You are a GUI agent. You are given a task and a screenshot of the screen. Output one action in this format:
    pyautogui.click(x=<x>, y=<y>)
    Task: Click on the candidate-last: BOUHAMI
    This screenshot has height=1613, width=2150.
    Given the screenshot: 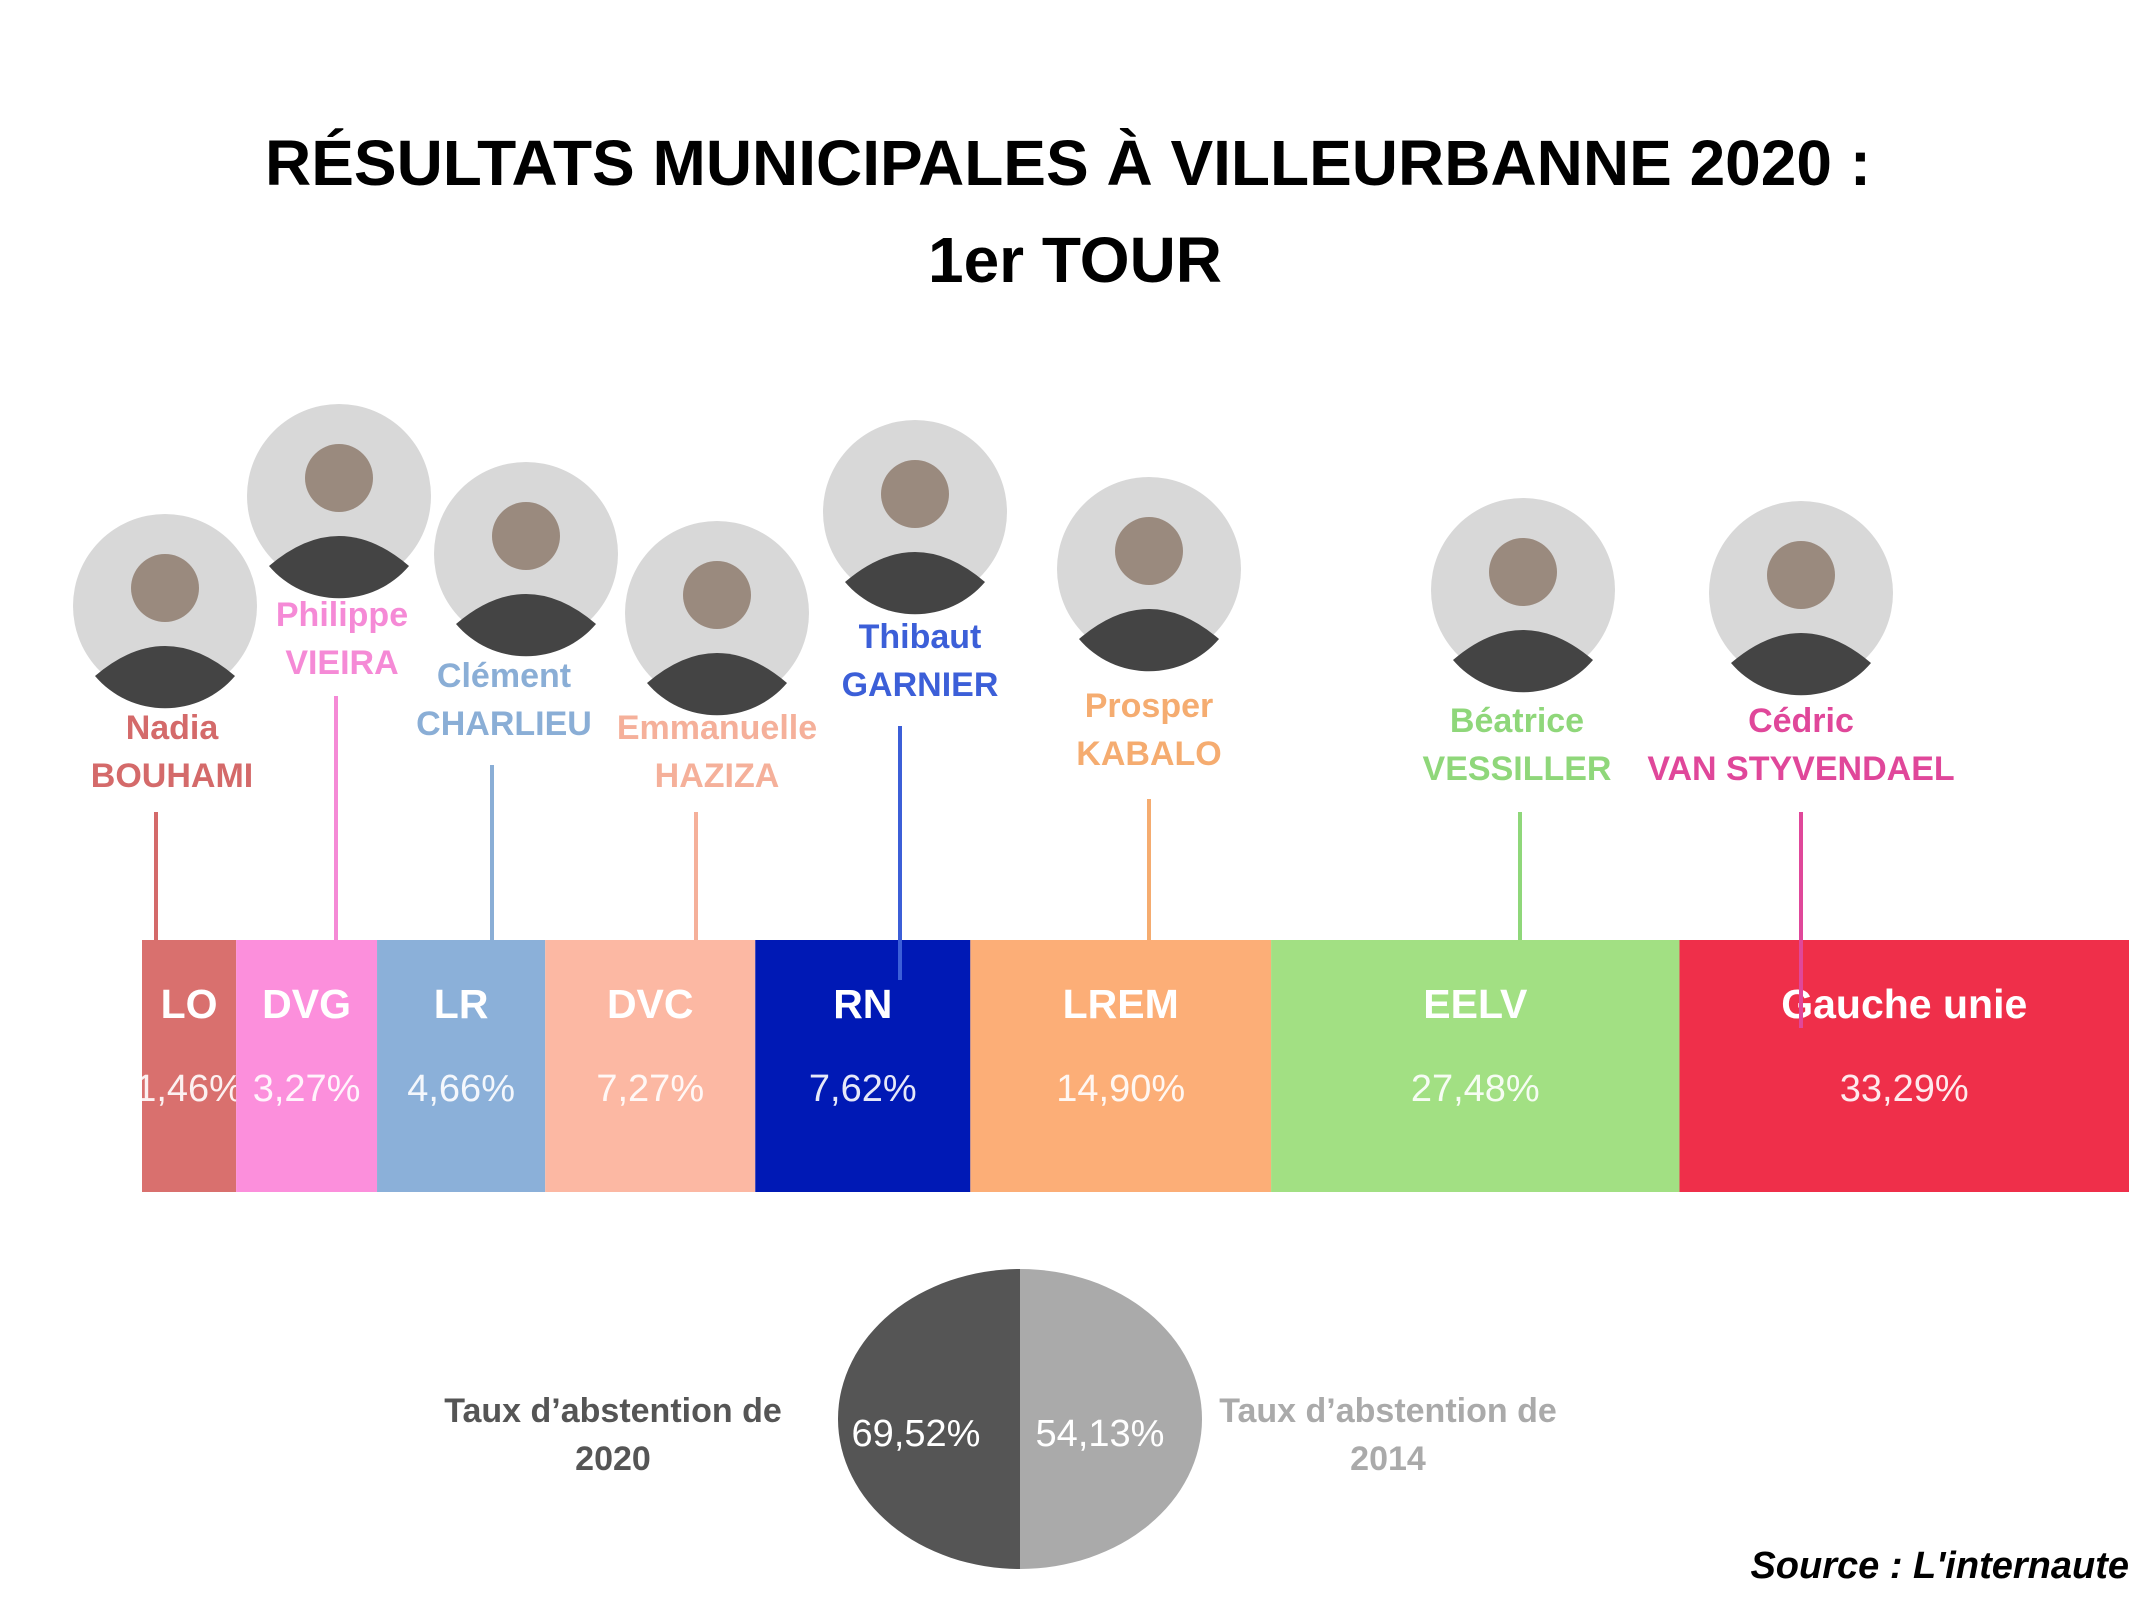 What is the action you would take?
    pyautogui.click(x=172, y=776)
    